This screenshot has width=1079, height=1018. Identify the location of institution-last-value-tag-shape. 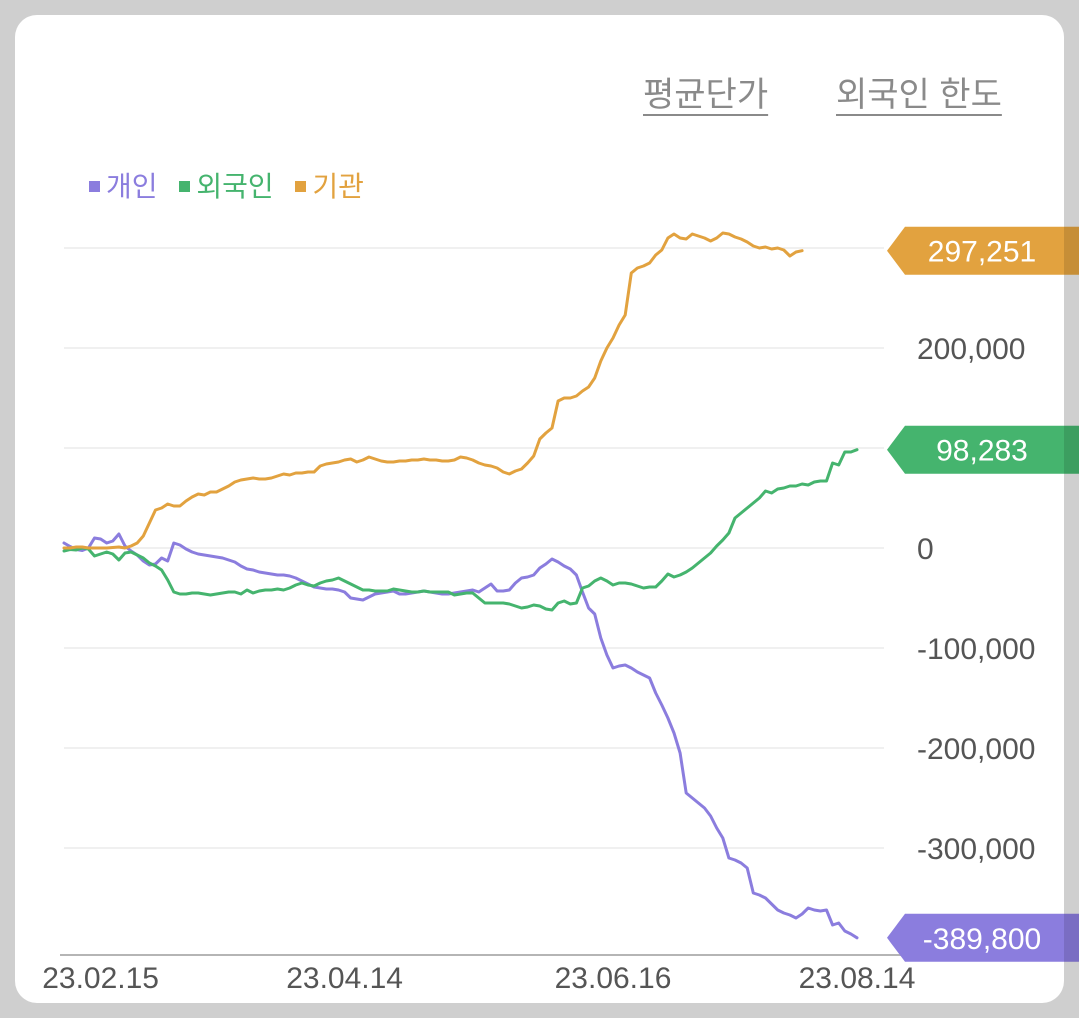
(983, 250).